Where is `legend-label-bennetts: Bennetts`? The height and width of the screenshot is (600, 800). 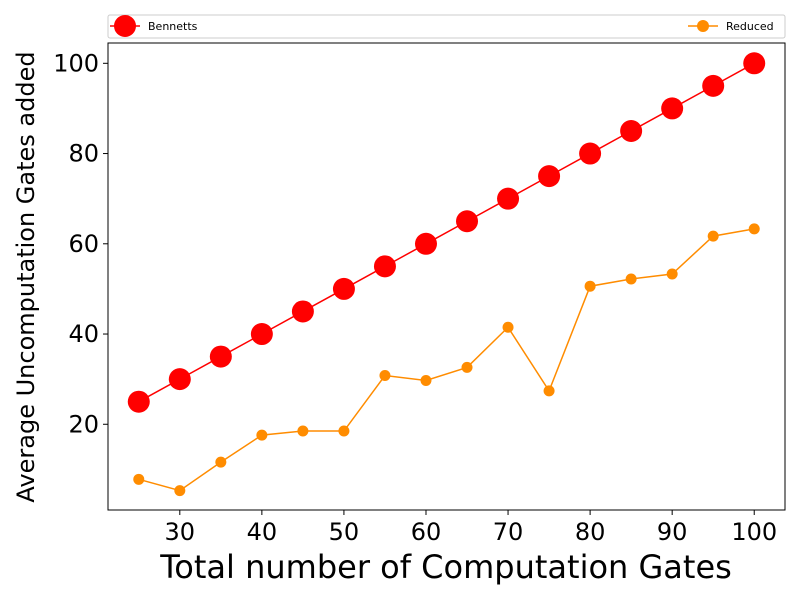 legend-label-bennetts: Bennetts is located at coordinates (173, 26).